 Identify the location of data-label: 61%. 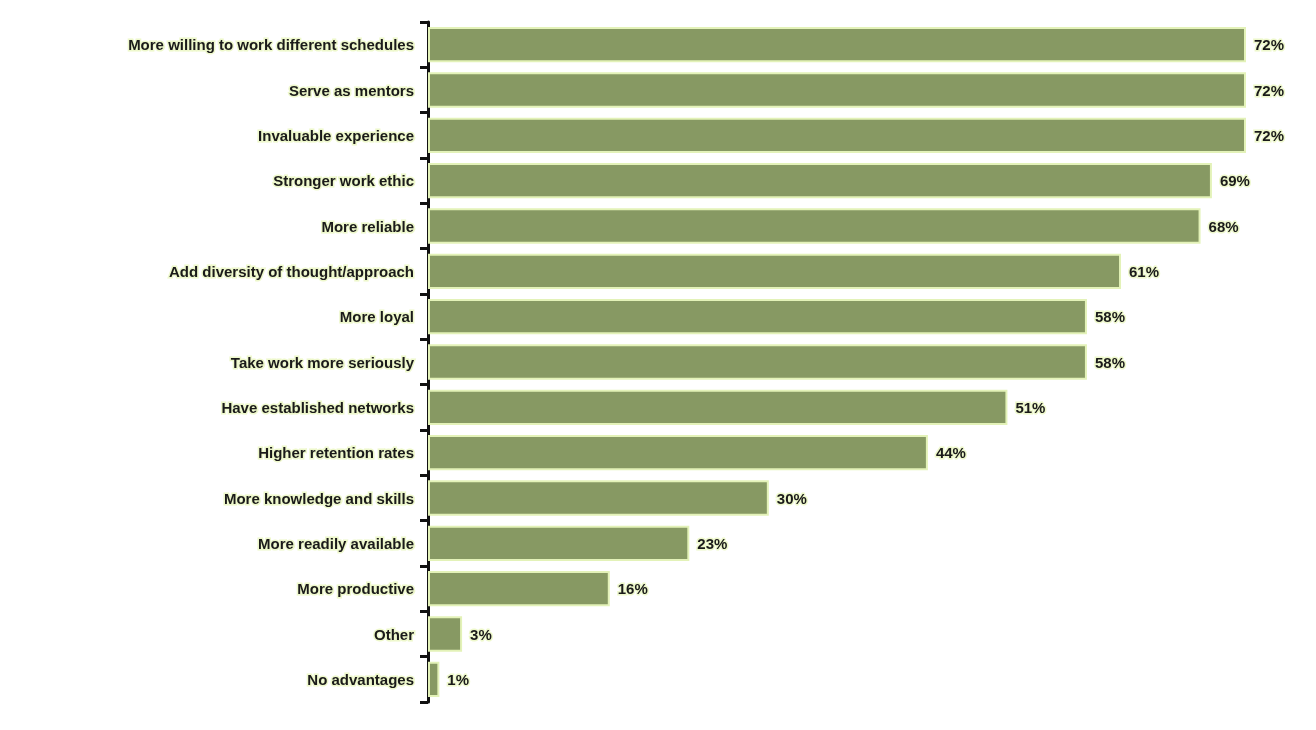
(1144, 271).